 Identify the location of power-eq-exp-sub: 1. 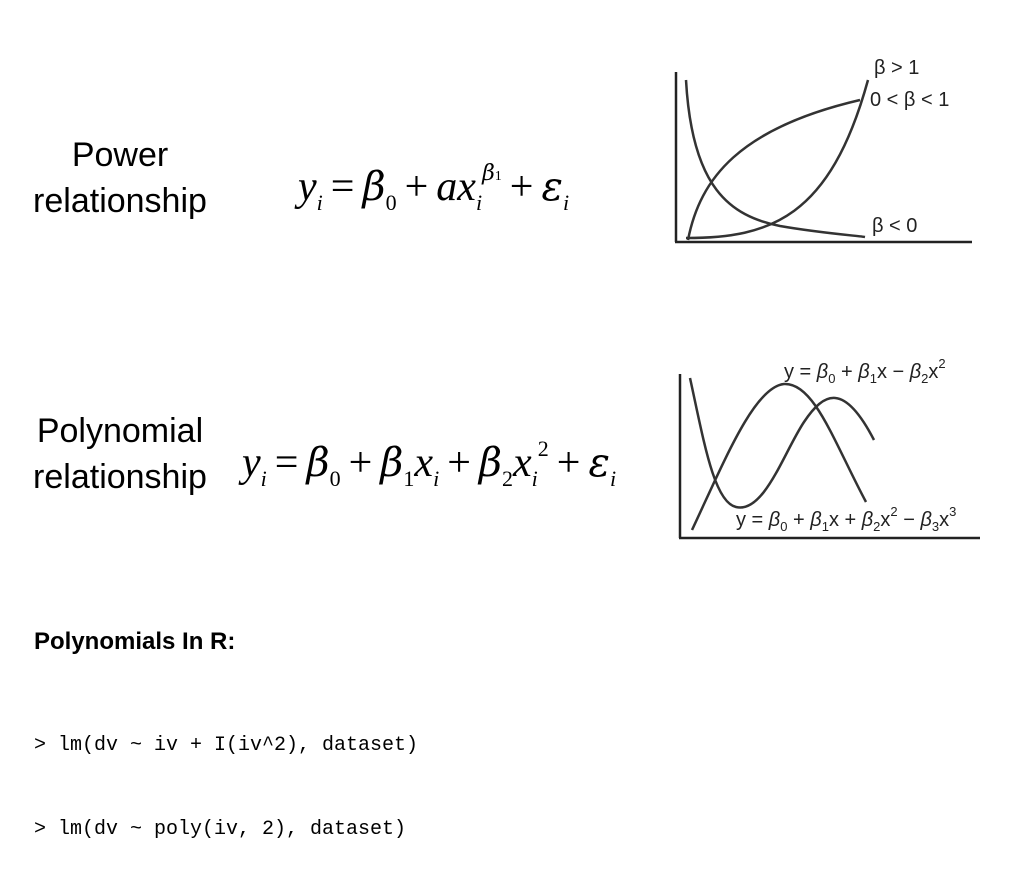
(498, 176).